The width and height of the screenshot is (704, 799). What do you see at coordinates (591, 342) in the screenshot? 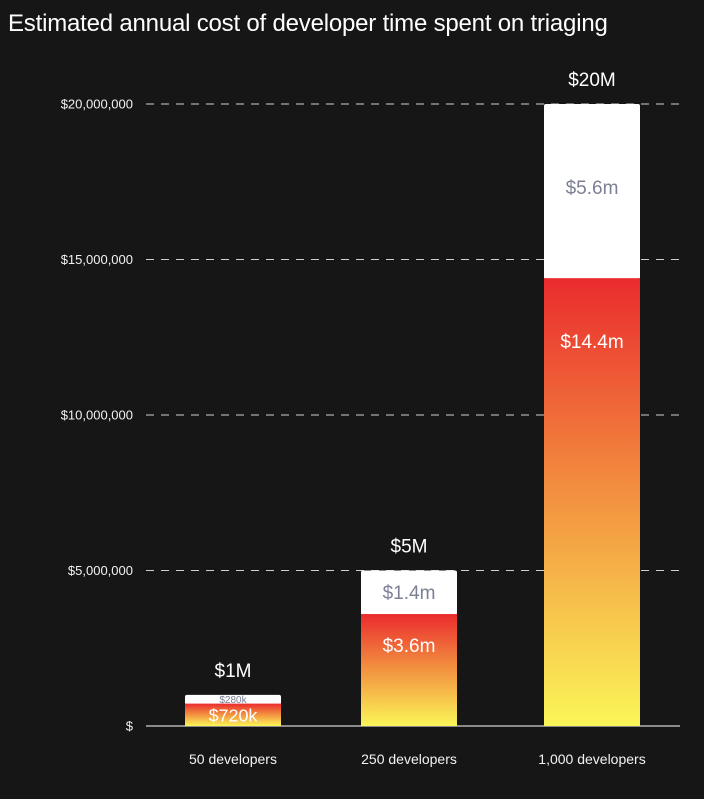
I see `lower-segment-label: $14.4m` at bounding box center [591, 342].